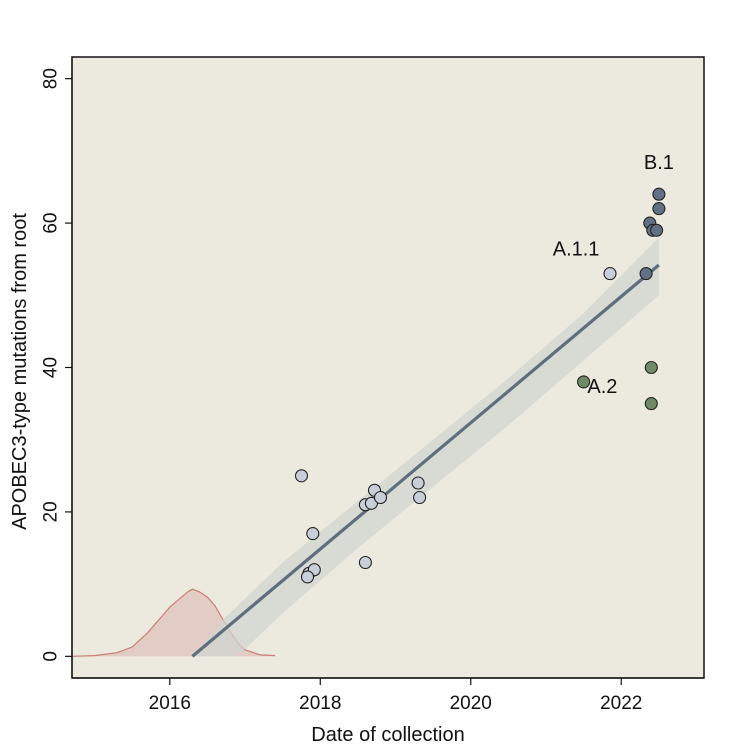 The height and width of the screenshot is (750, 732). Describe the element at coordinates (659, 163) in the screenshot. I see `group-label: B.1` at that location.